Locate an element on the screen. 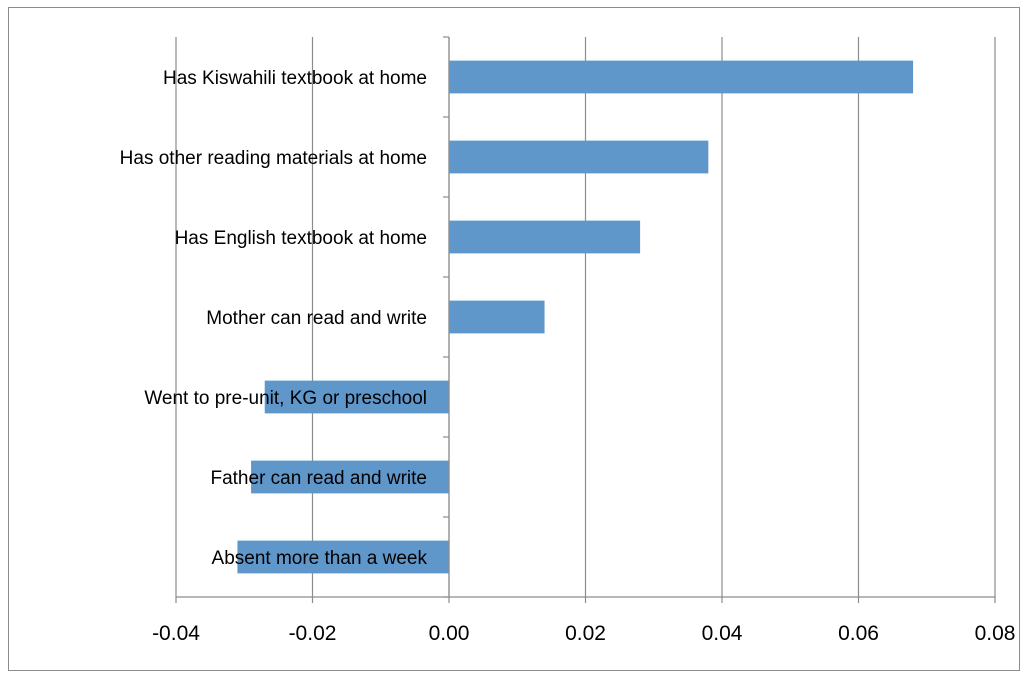 Image resolution: width=1029 pixels, height=679 pixels. category-label: Went to pre-unit, KG or preschool is located at coordinates (285, 398).